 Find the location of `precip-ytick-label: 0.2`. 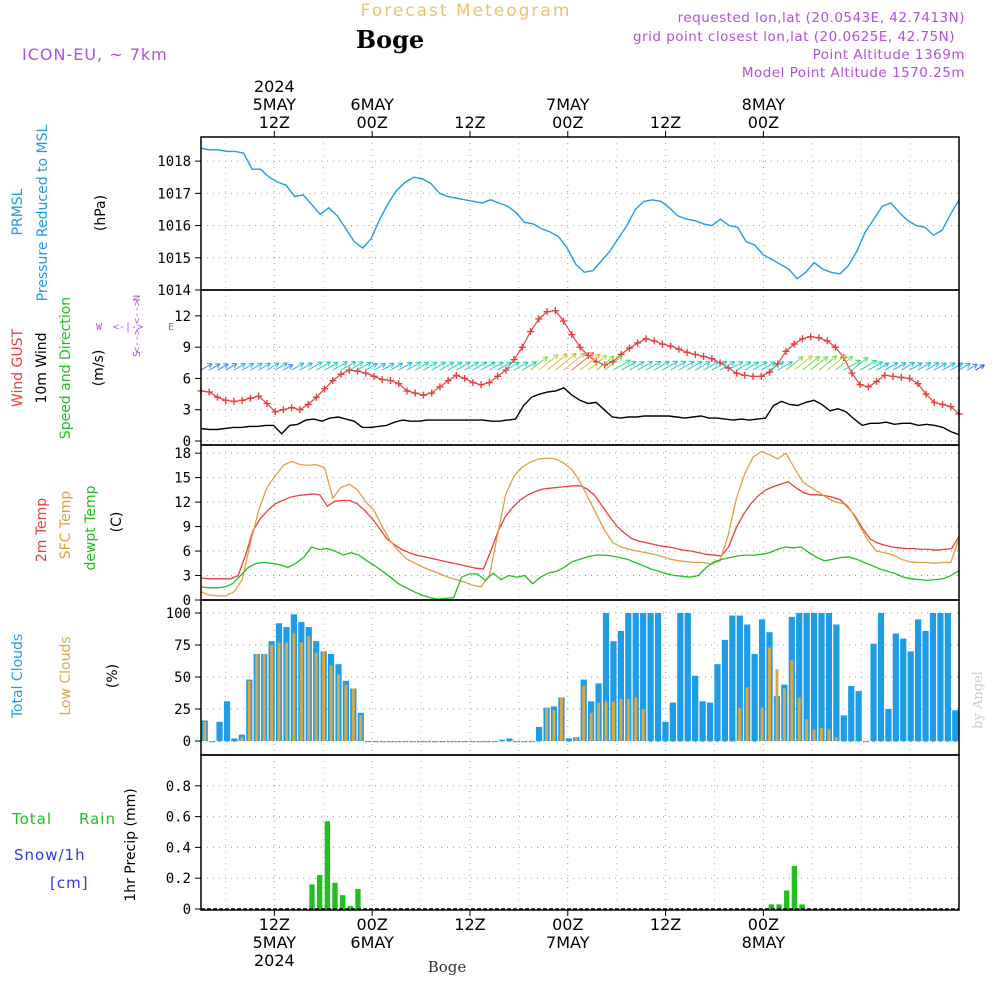

precip-ytick-label: 0.2 is located at coordinates (178, 879).